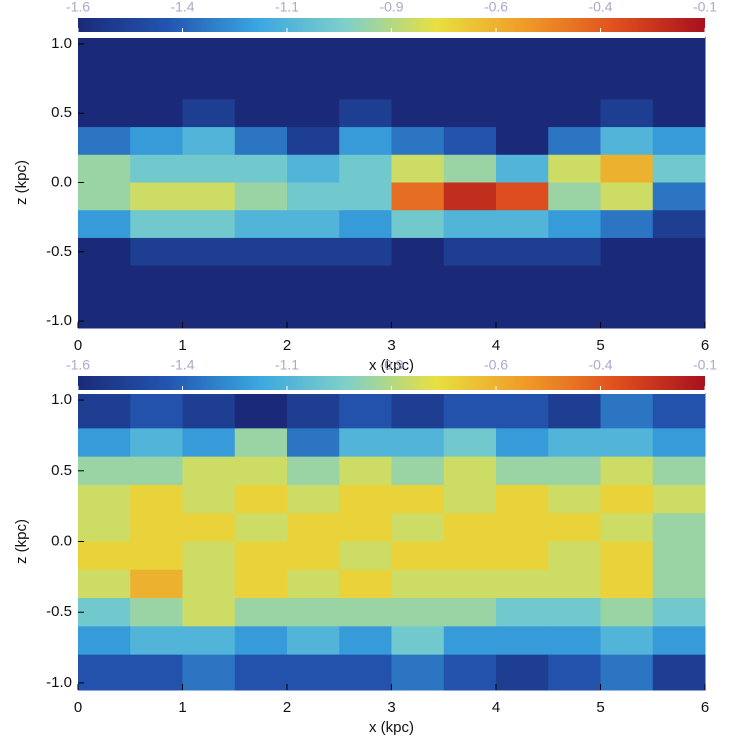 The height and width of the screenshot is (737, 737). What do you see at coordinates (391, 365) in the screenshot?
I see `x-axis-label: x (kpc)` at bounding box center [391, 365].